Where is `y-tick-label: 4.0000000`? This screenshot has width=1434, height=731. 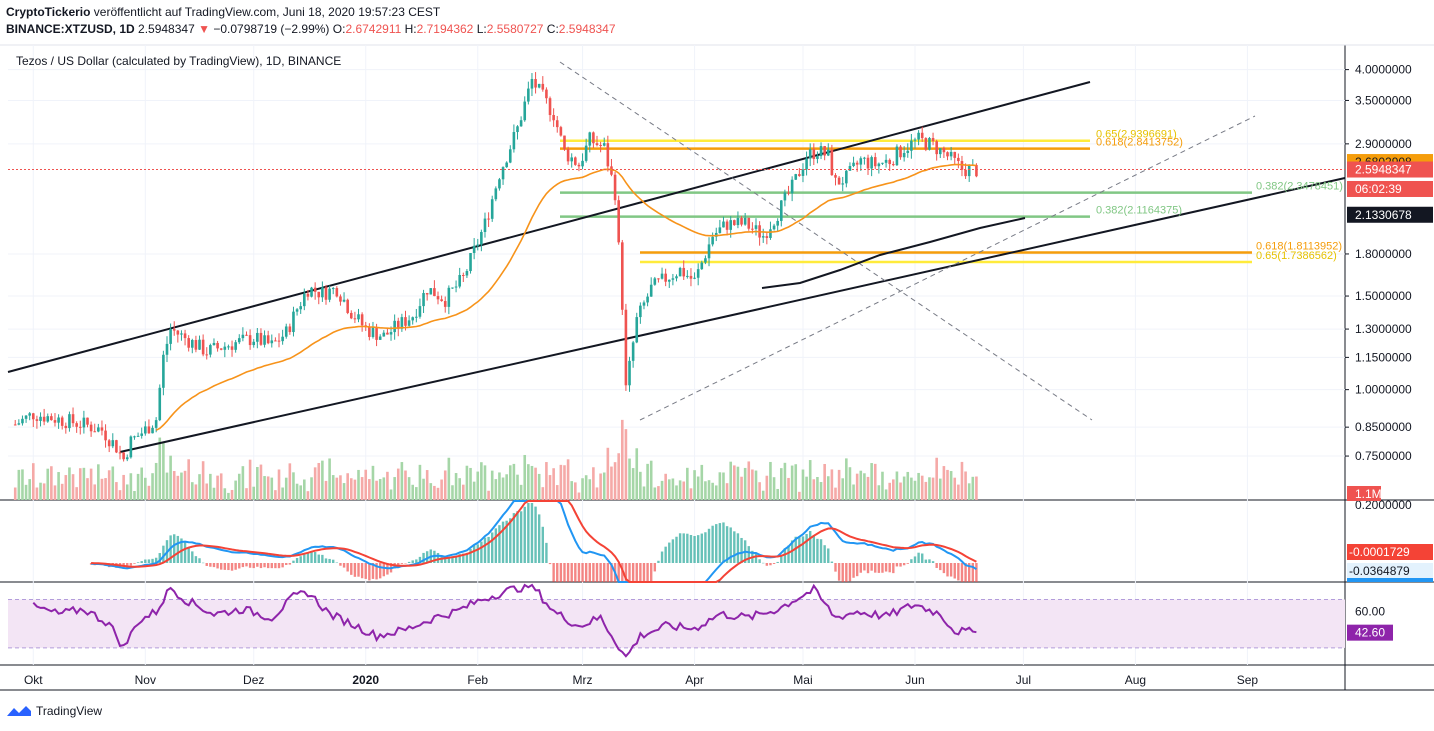
y-tick-label: 4.0000000 is located at coordinates (1383, 70).